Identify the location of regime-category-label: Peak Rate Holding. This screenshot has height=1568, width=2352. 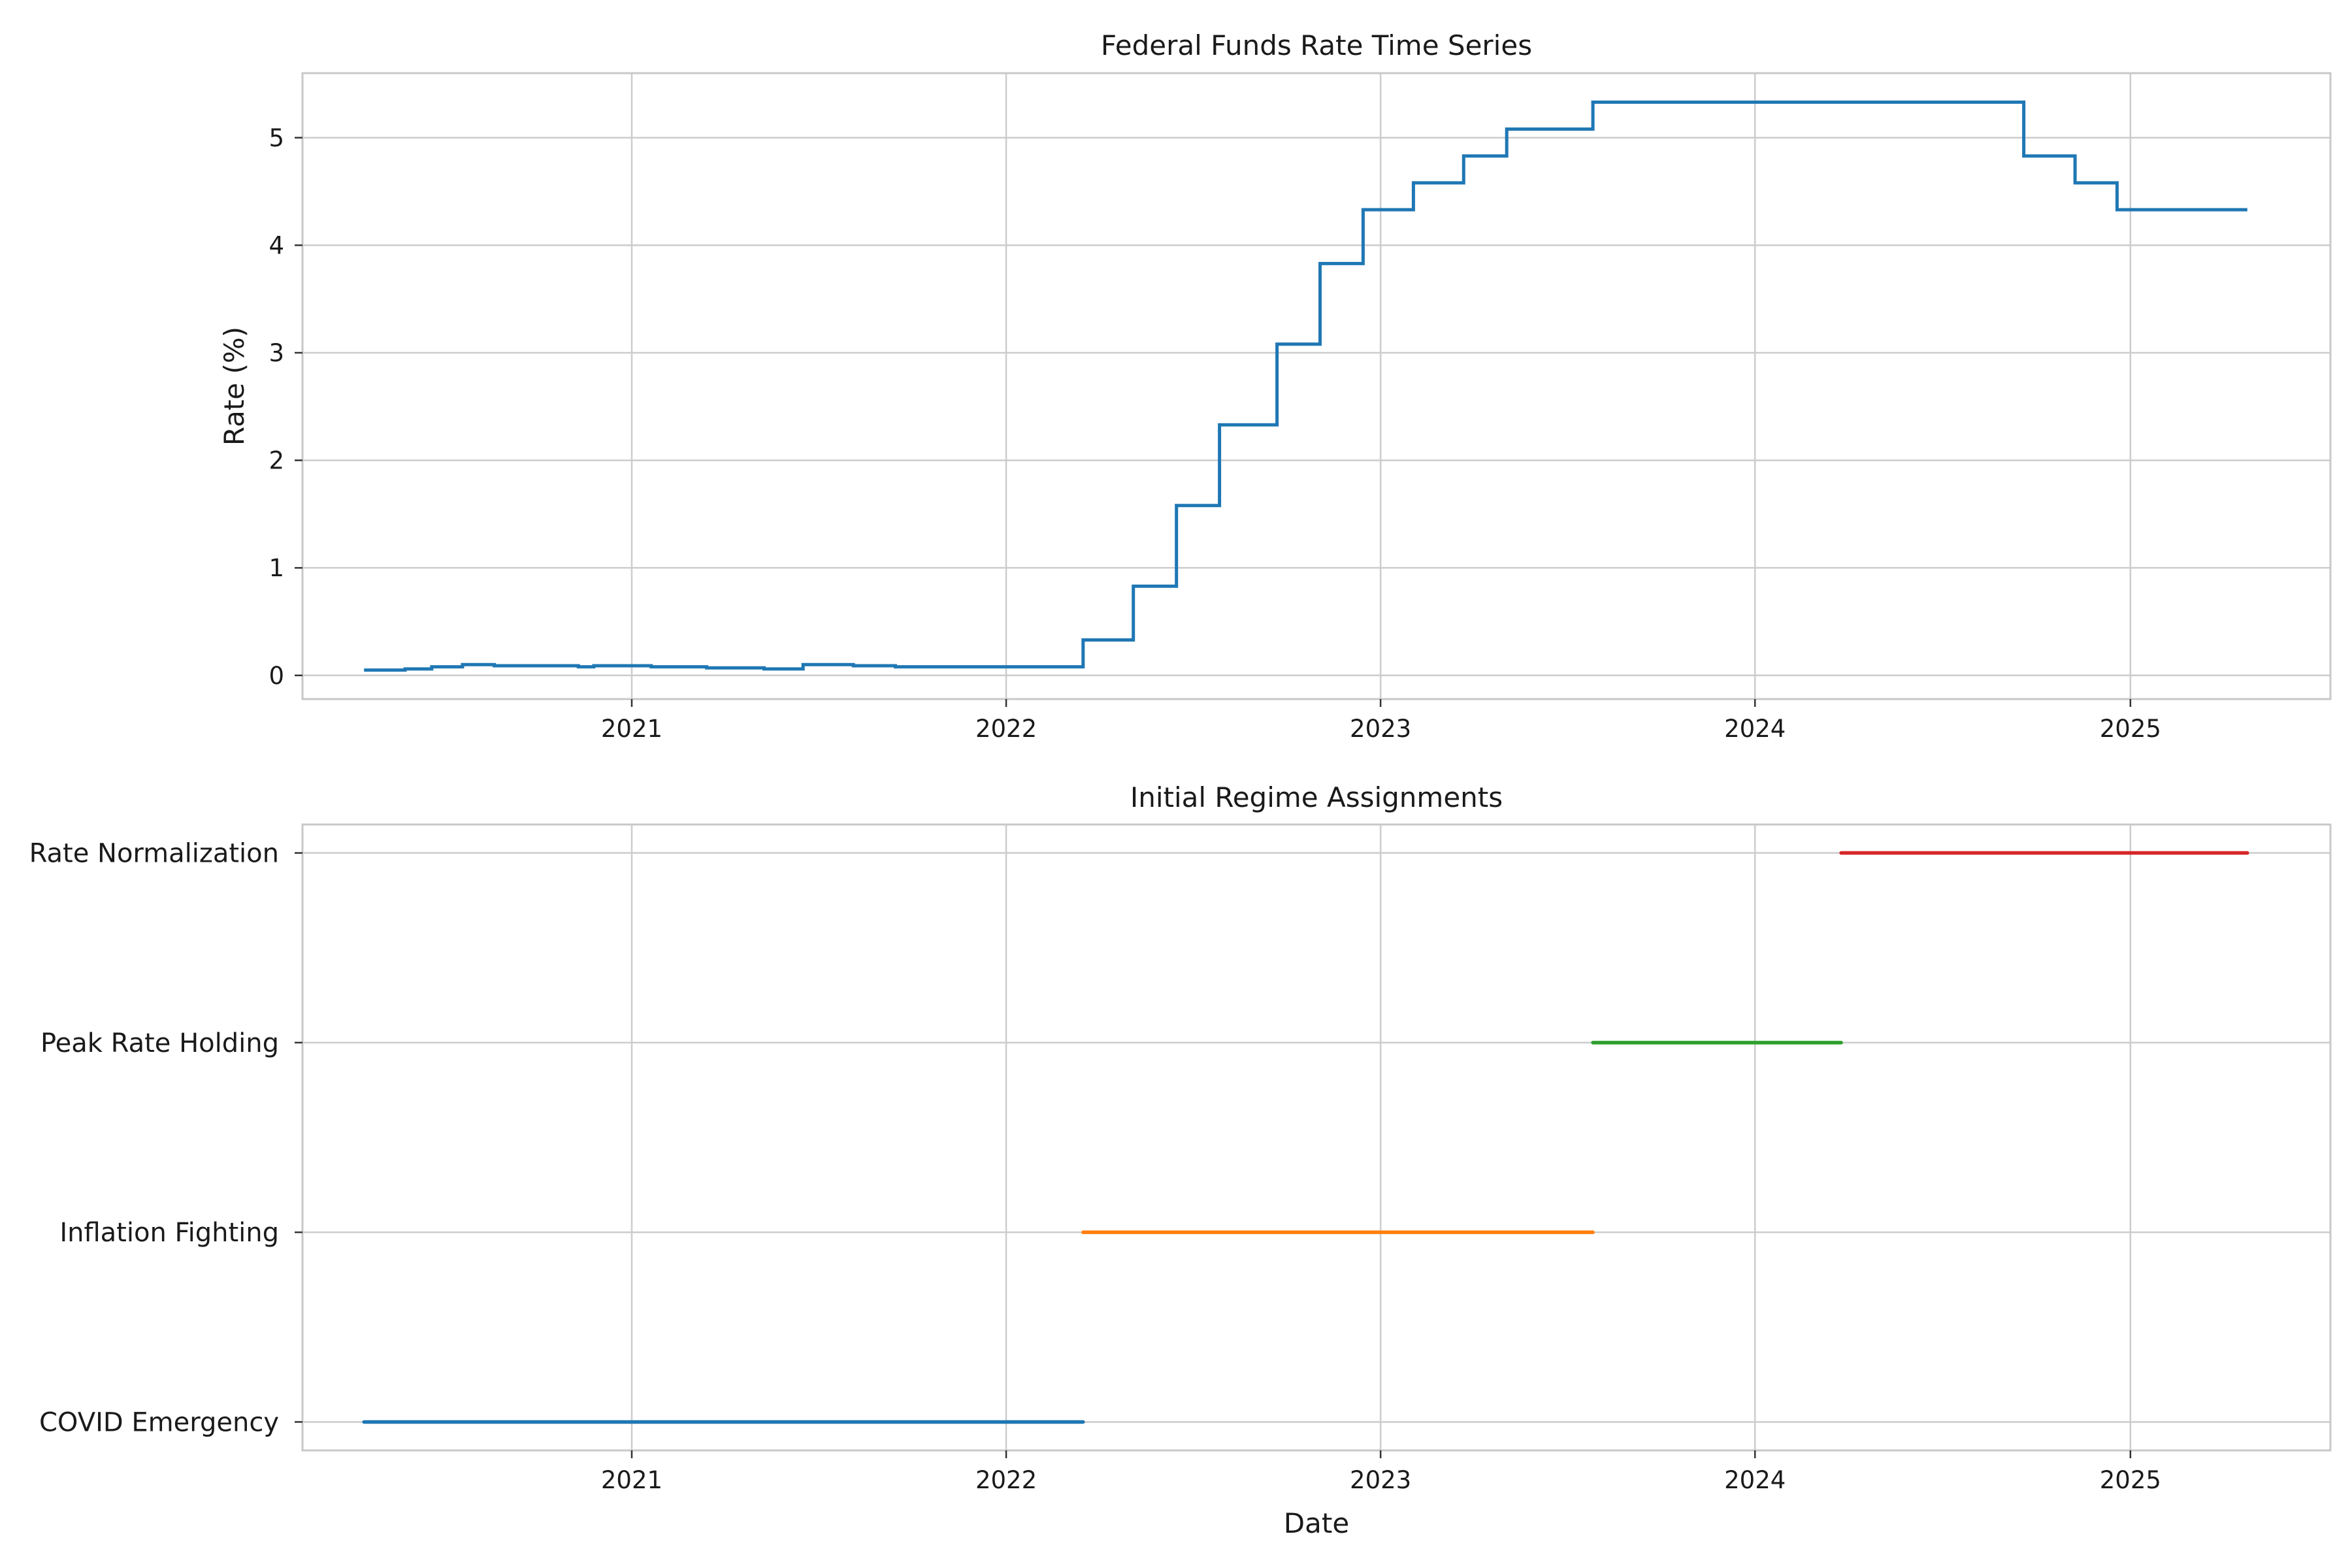
(160, 1043).